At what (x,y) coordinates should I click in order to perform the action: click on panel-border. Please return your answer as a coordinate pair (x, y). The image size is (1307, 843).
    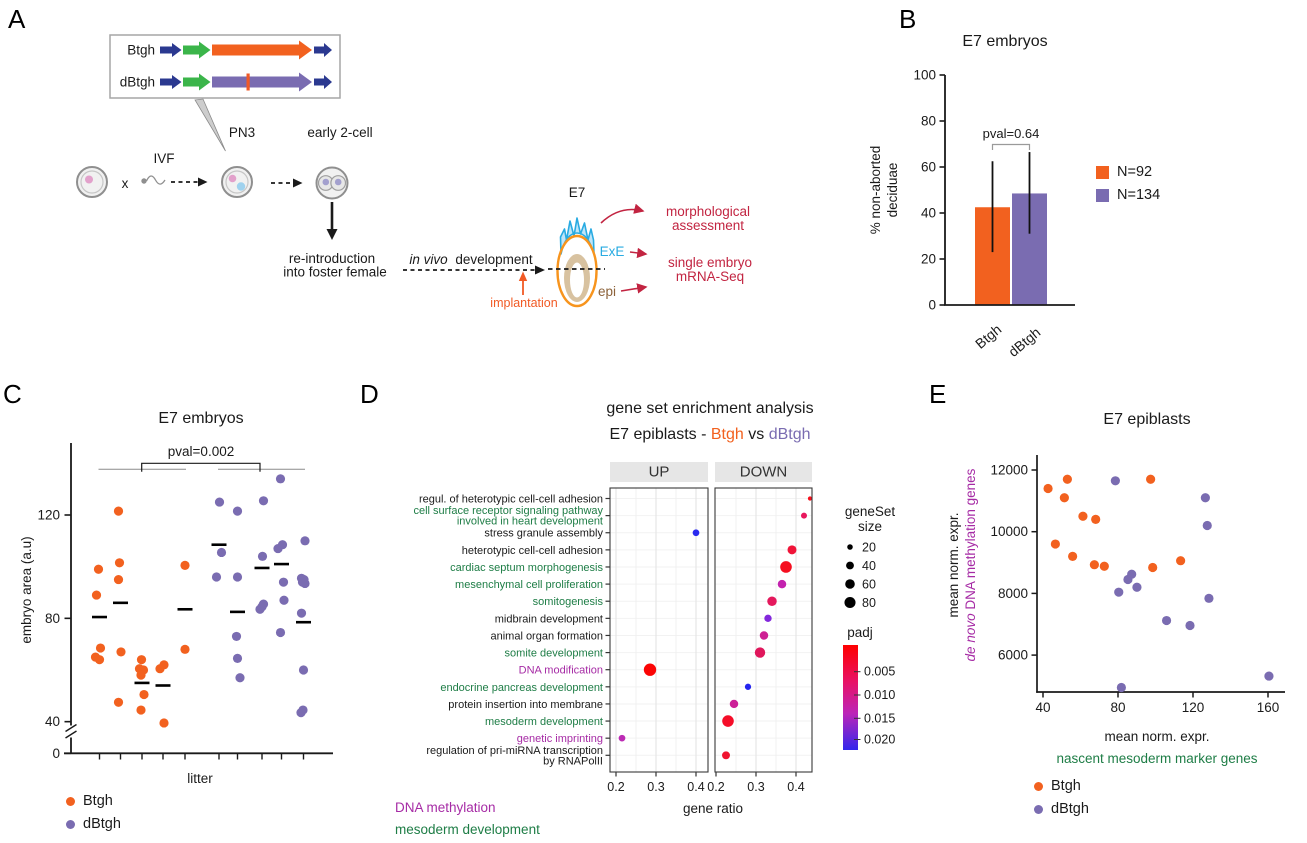
    Looking at the image, I should click on (763, 630).